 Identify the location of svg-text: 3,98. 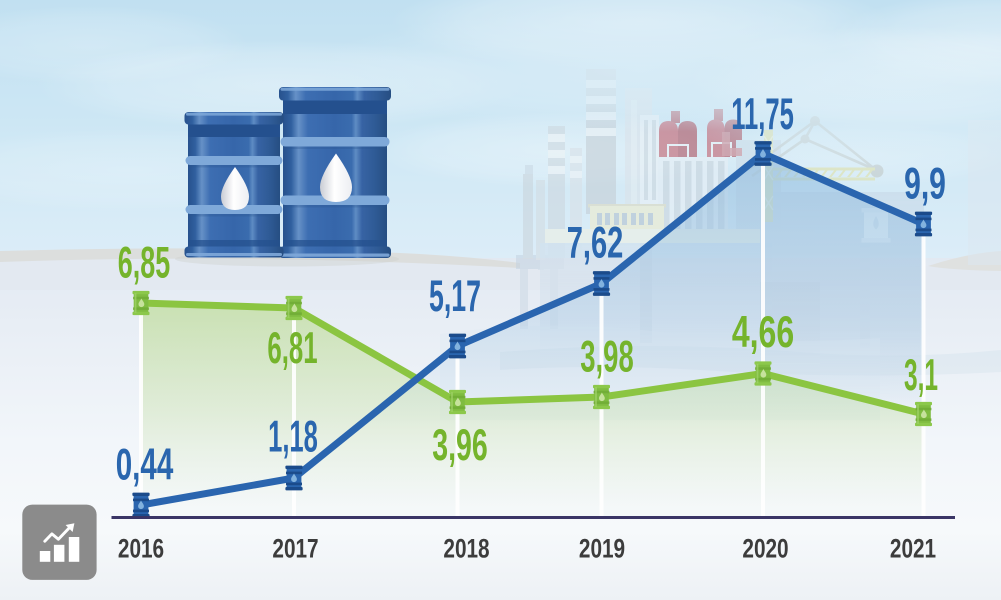
(606, 356).